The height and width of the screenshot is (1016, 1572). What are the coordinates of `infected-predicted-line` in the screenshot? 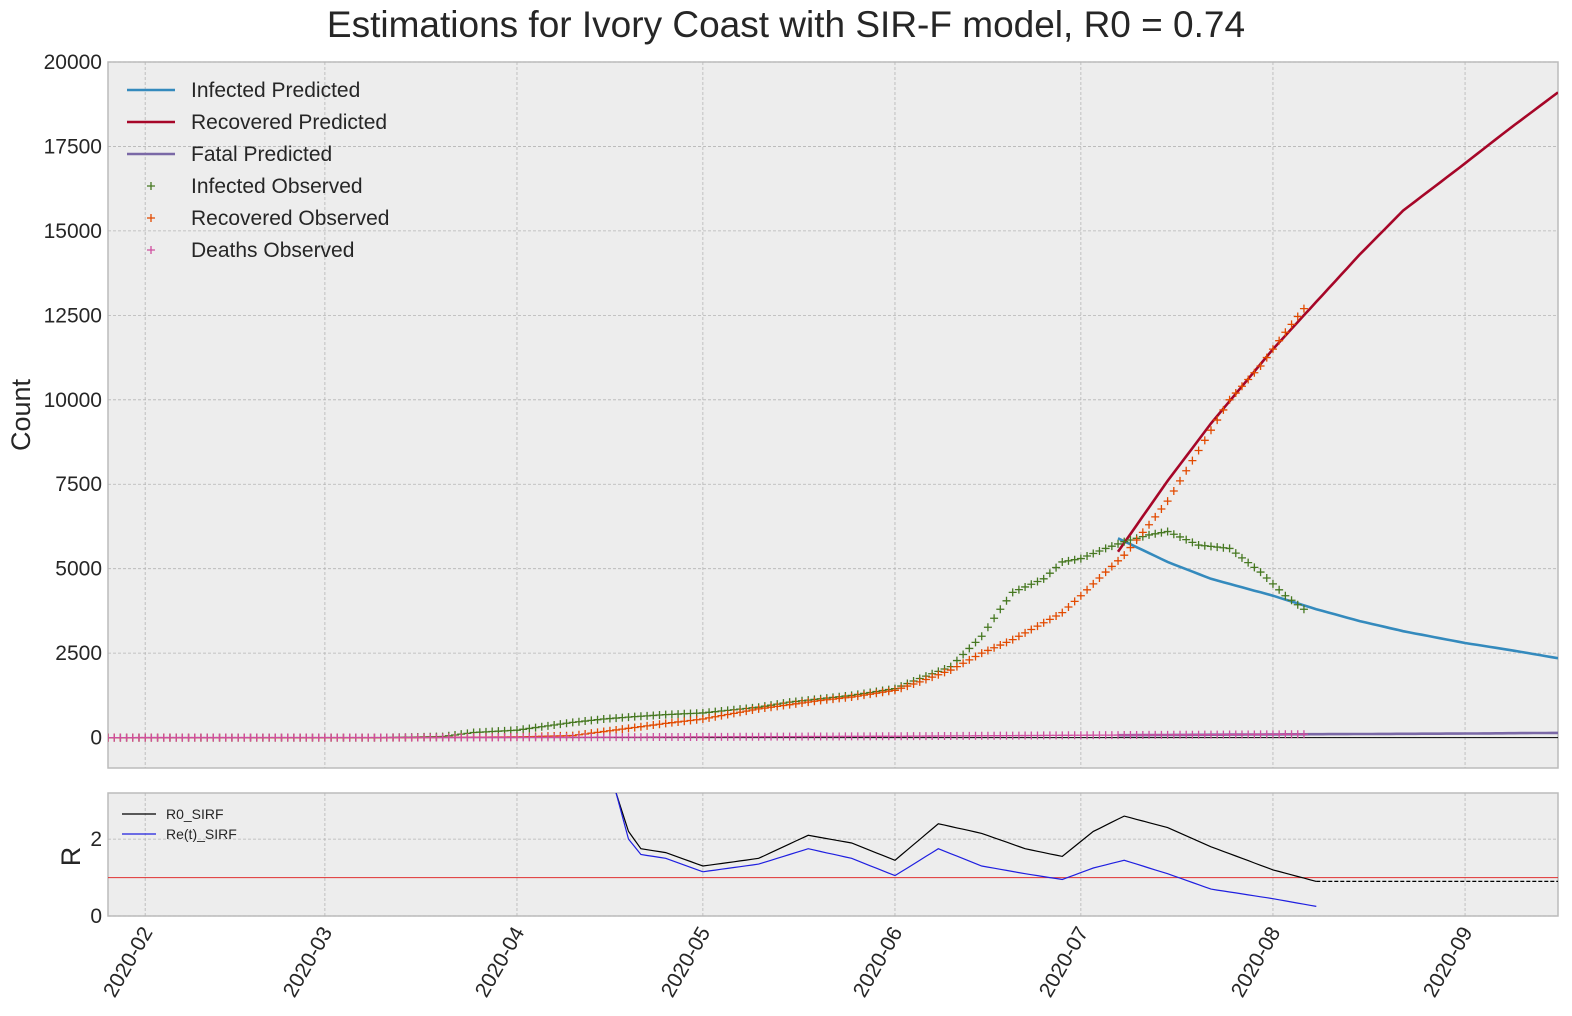 It's located at (1337, 598).